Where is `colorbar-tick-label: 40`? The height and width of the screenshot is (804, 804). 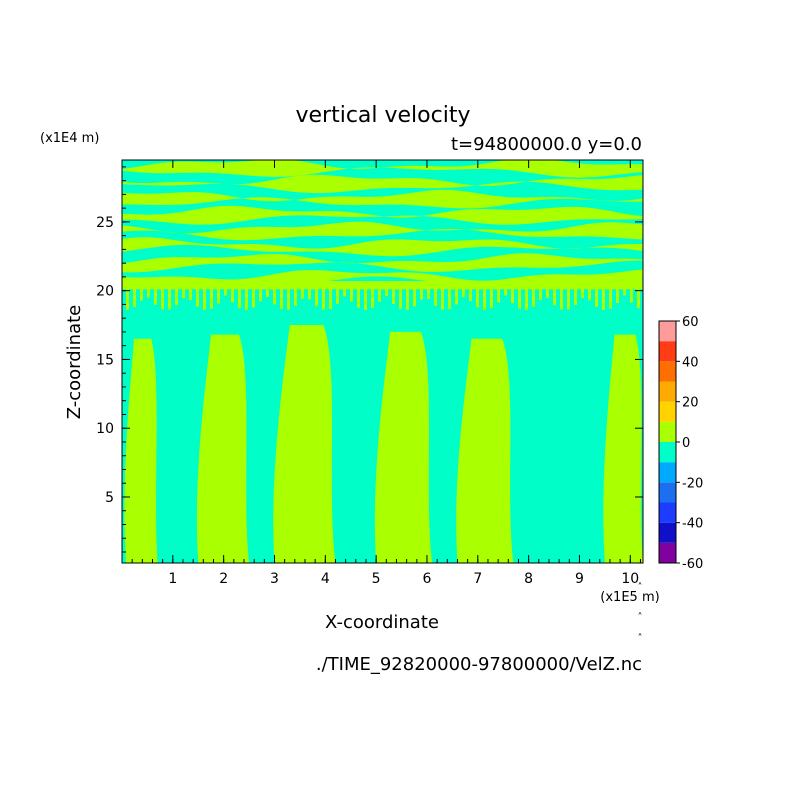
colorbar-tick-label: 40 is located at coordinates (690, 362).